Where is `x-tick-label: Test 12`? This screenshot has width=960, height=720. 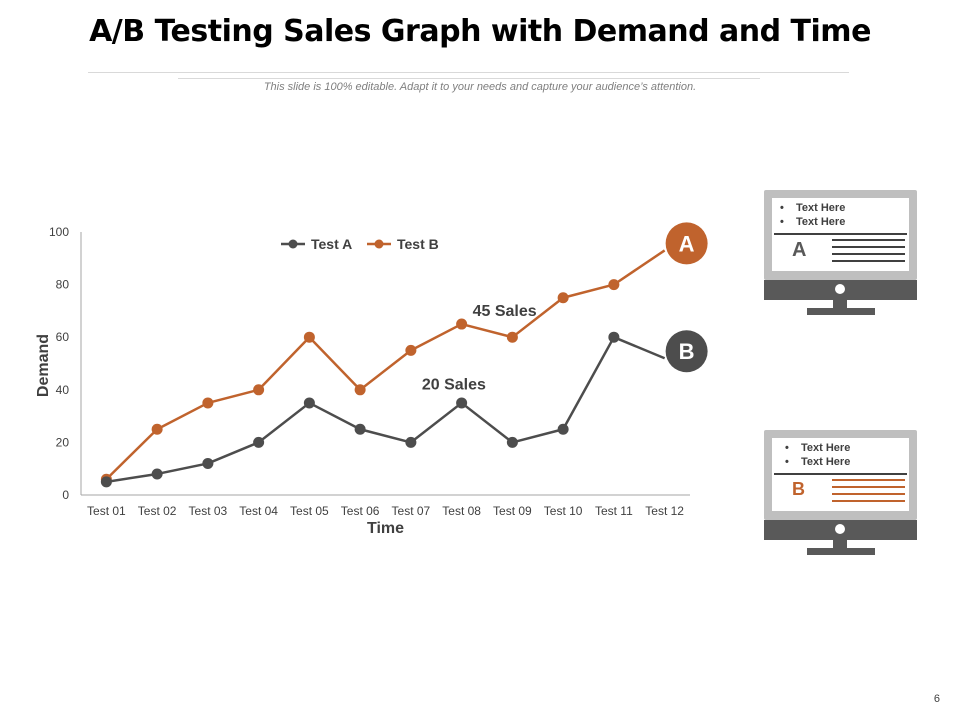 x-tick-label: Test 12 is located at coordinates (664, 511).